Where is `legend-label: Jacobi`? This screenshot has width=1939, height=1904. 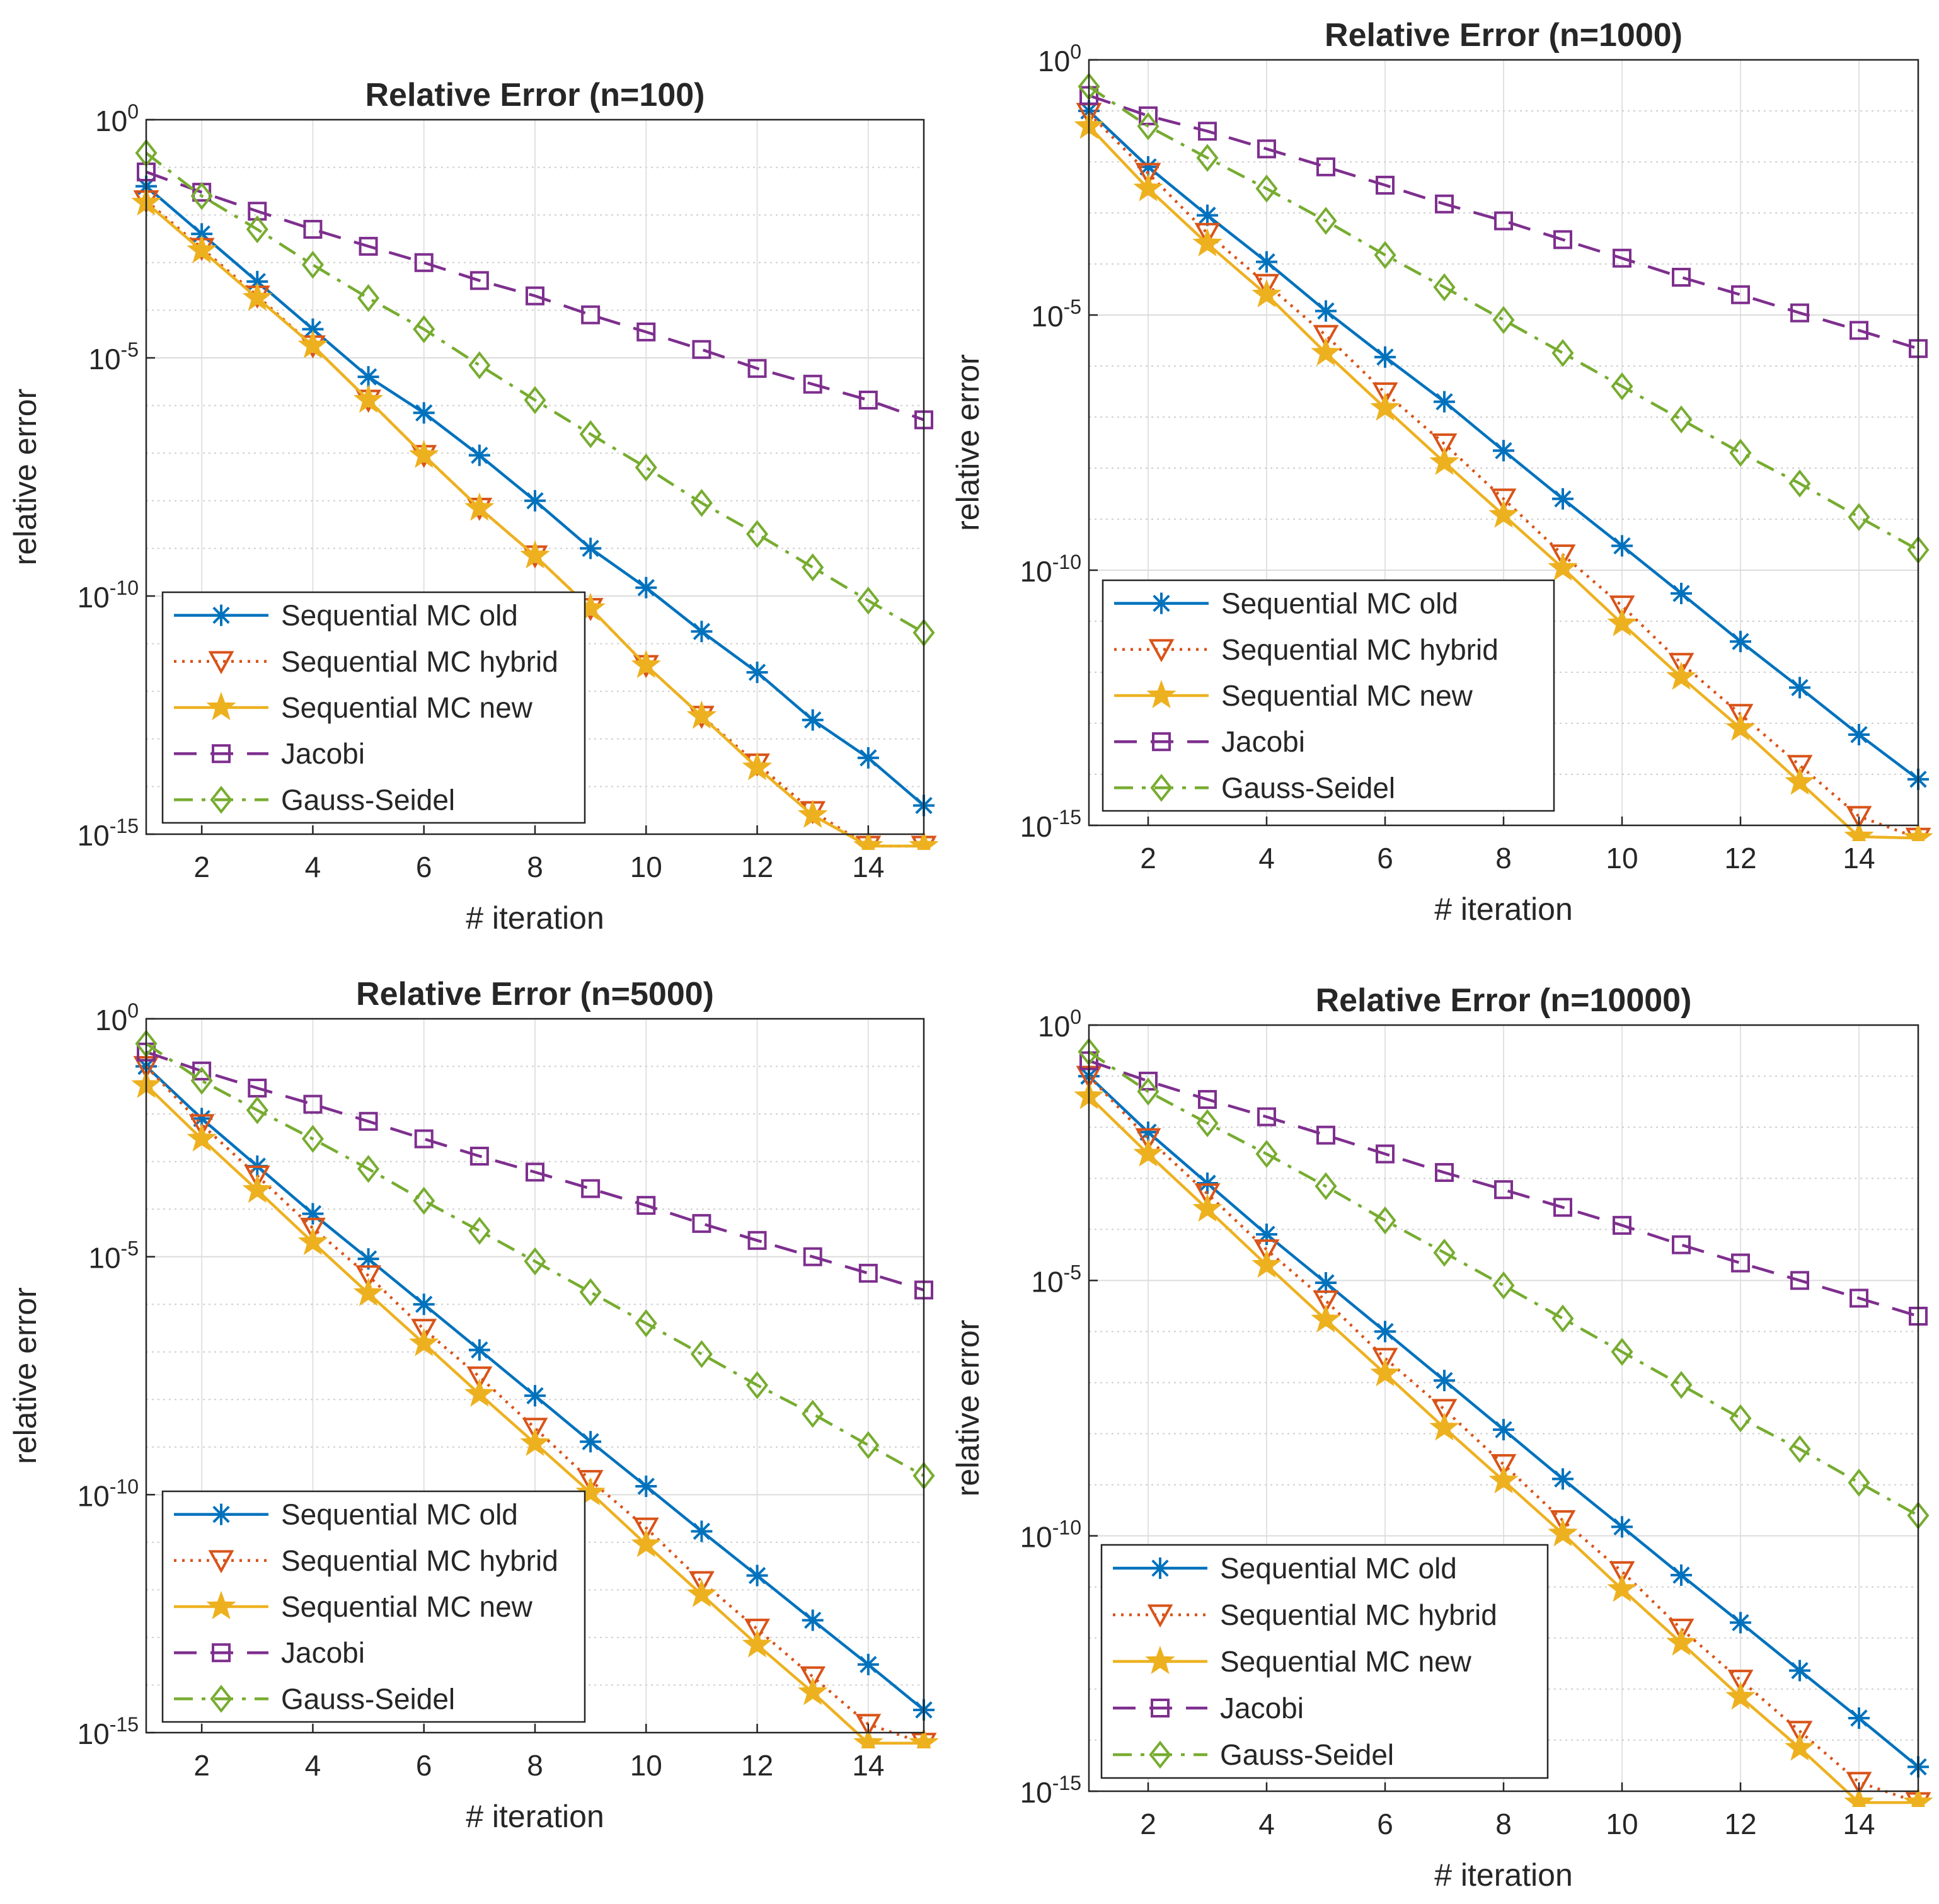
legend-label: Jacobi is located at coordinates (1263, 741).